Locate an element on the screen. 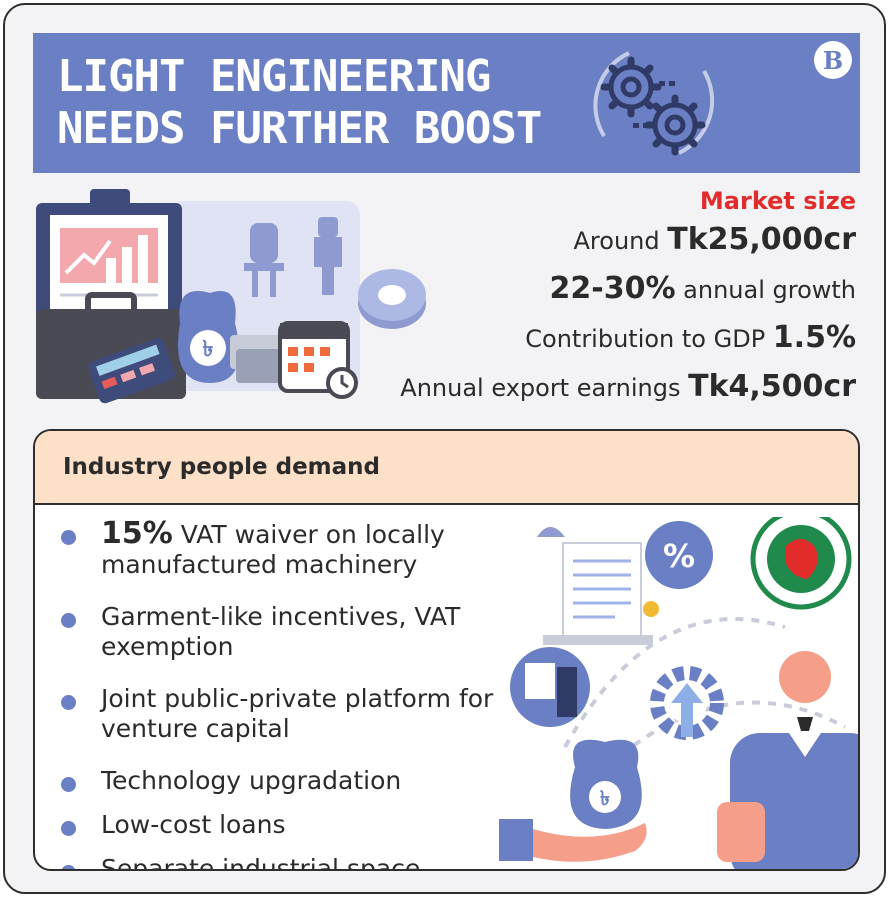  title-line-1: LIGHT ENGINEERING is located at coordinates (274, 76).